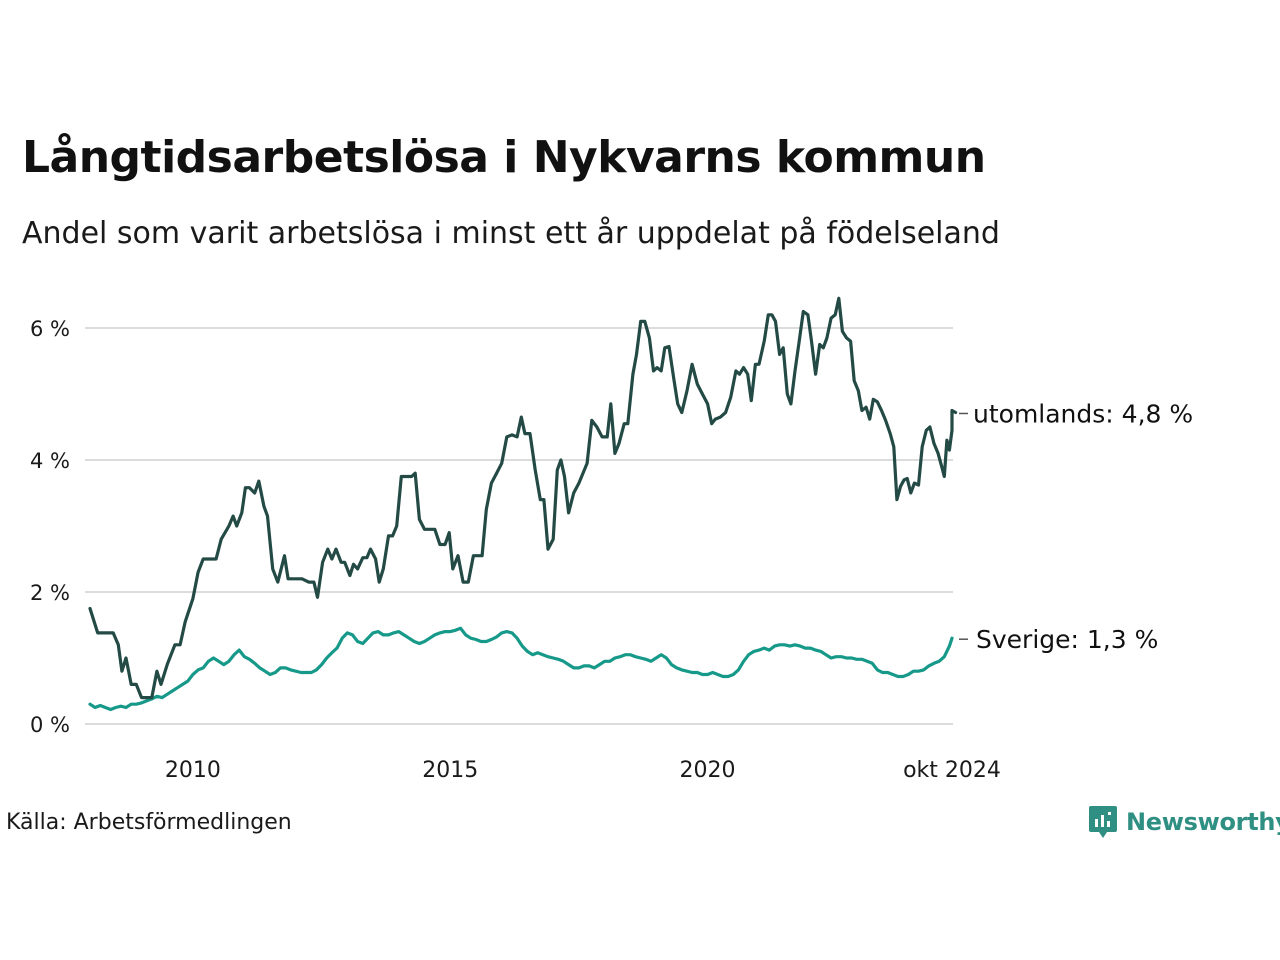 The width and height of the screenshot is (1280, 960). I want to click on y-tick-label: 6 %, so click(50, 329).